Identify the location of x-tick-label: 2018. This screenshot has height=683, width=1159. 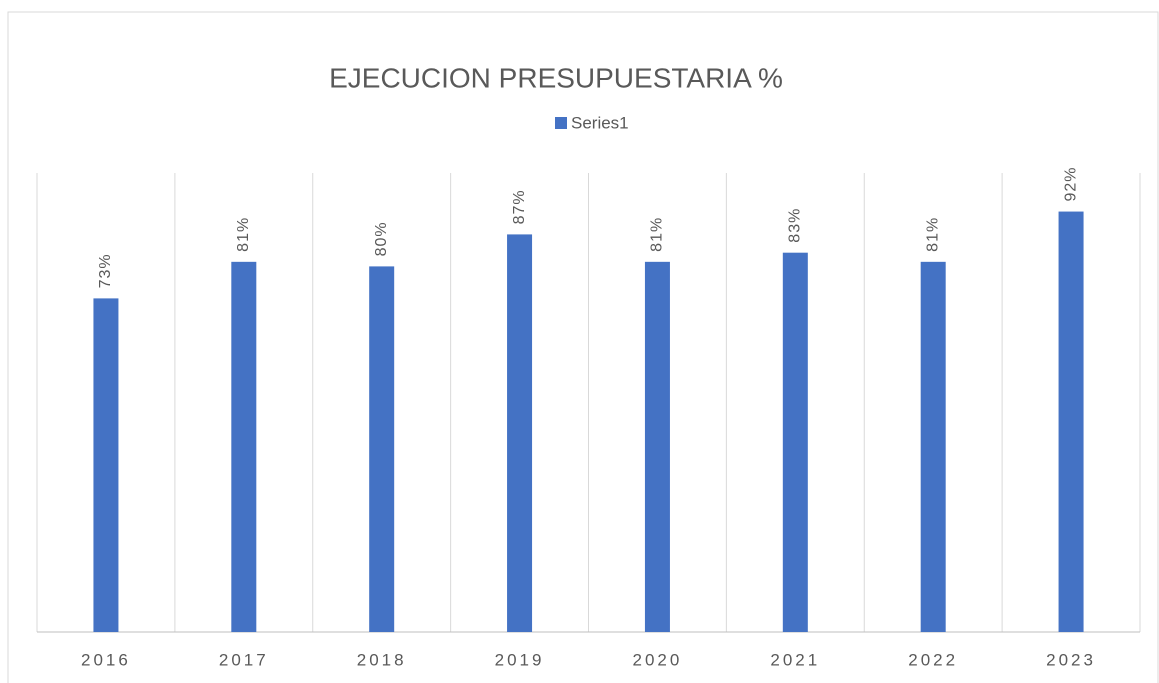
(382, 659).